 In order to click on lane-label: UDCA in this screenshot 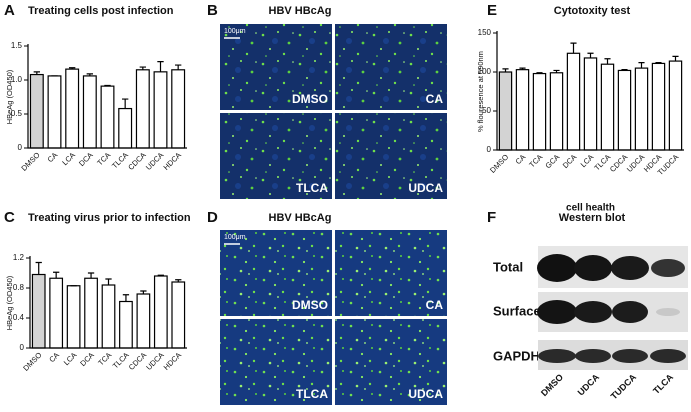, I will do `click(589, 385)`.